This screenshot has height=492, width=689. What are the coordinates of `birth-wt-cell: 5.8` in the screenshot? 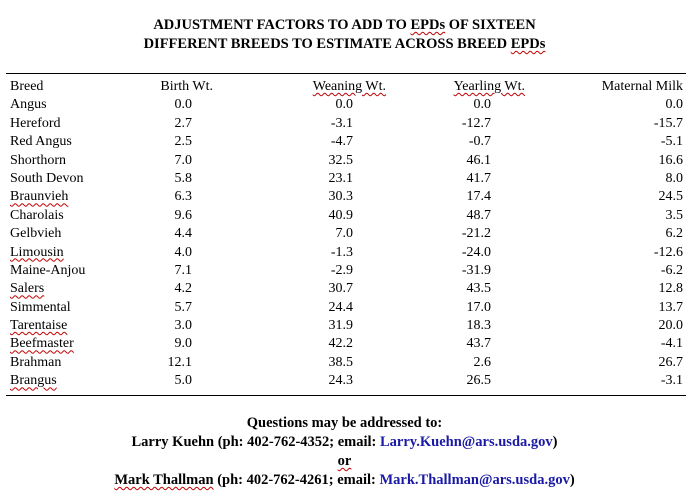 It's located at (183, 178).